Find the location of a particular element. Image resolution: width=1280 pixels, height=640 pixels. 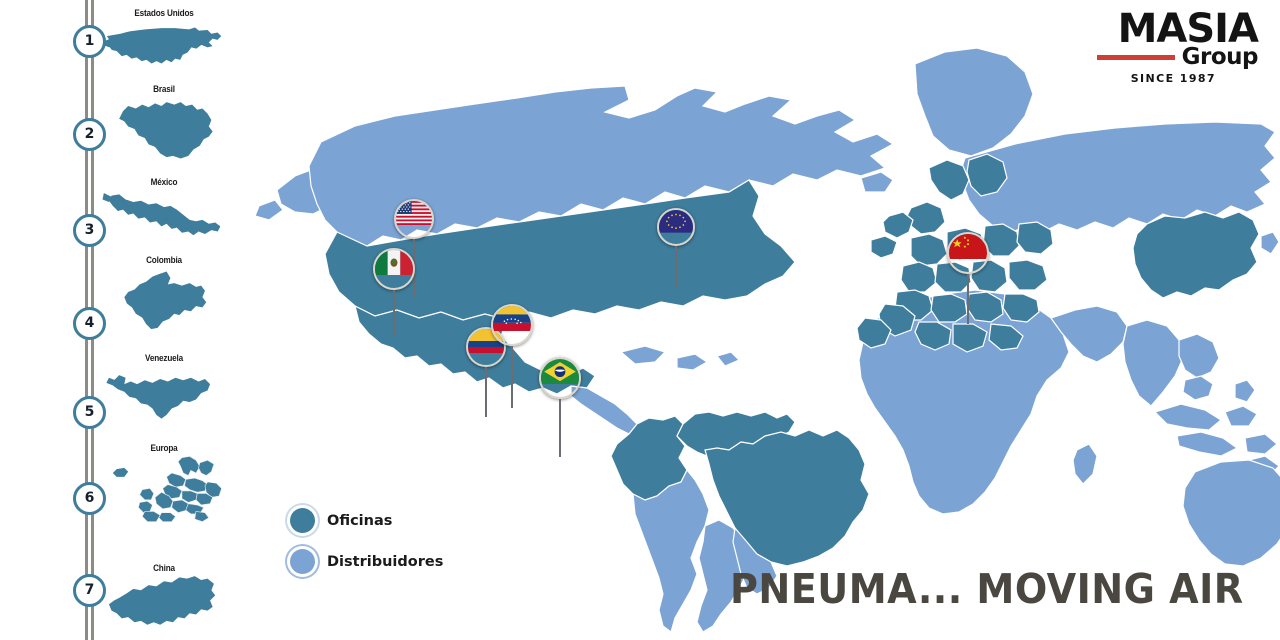

map-legend: Oficinas Distribuidores is located at coordinates (366, 549).